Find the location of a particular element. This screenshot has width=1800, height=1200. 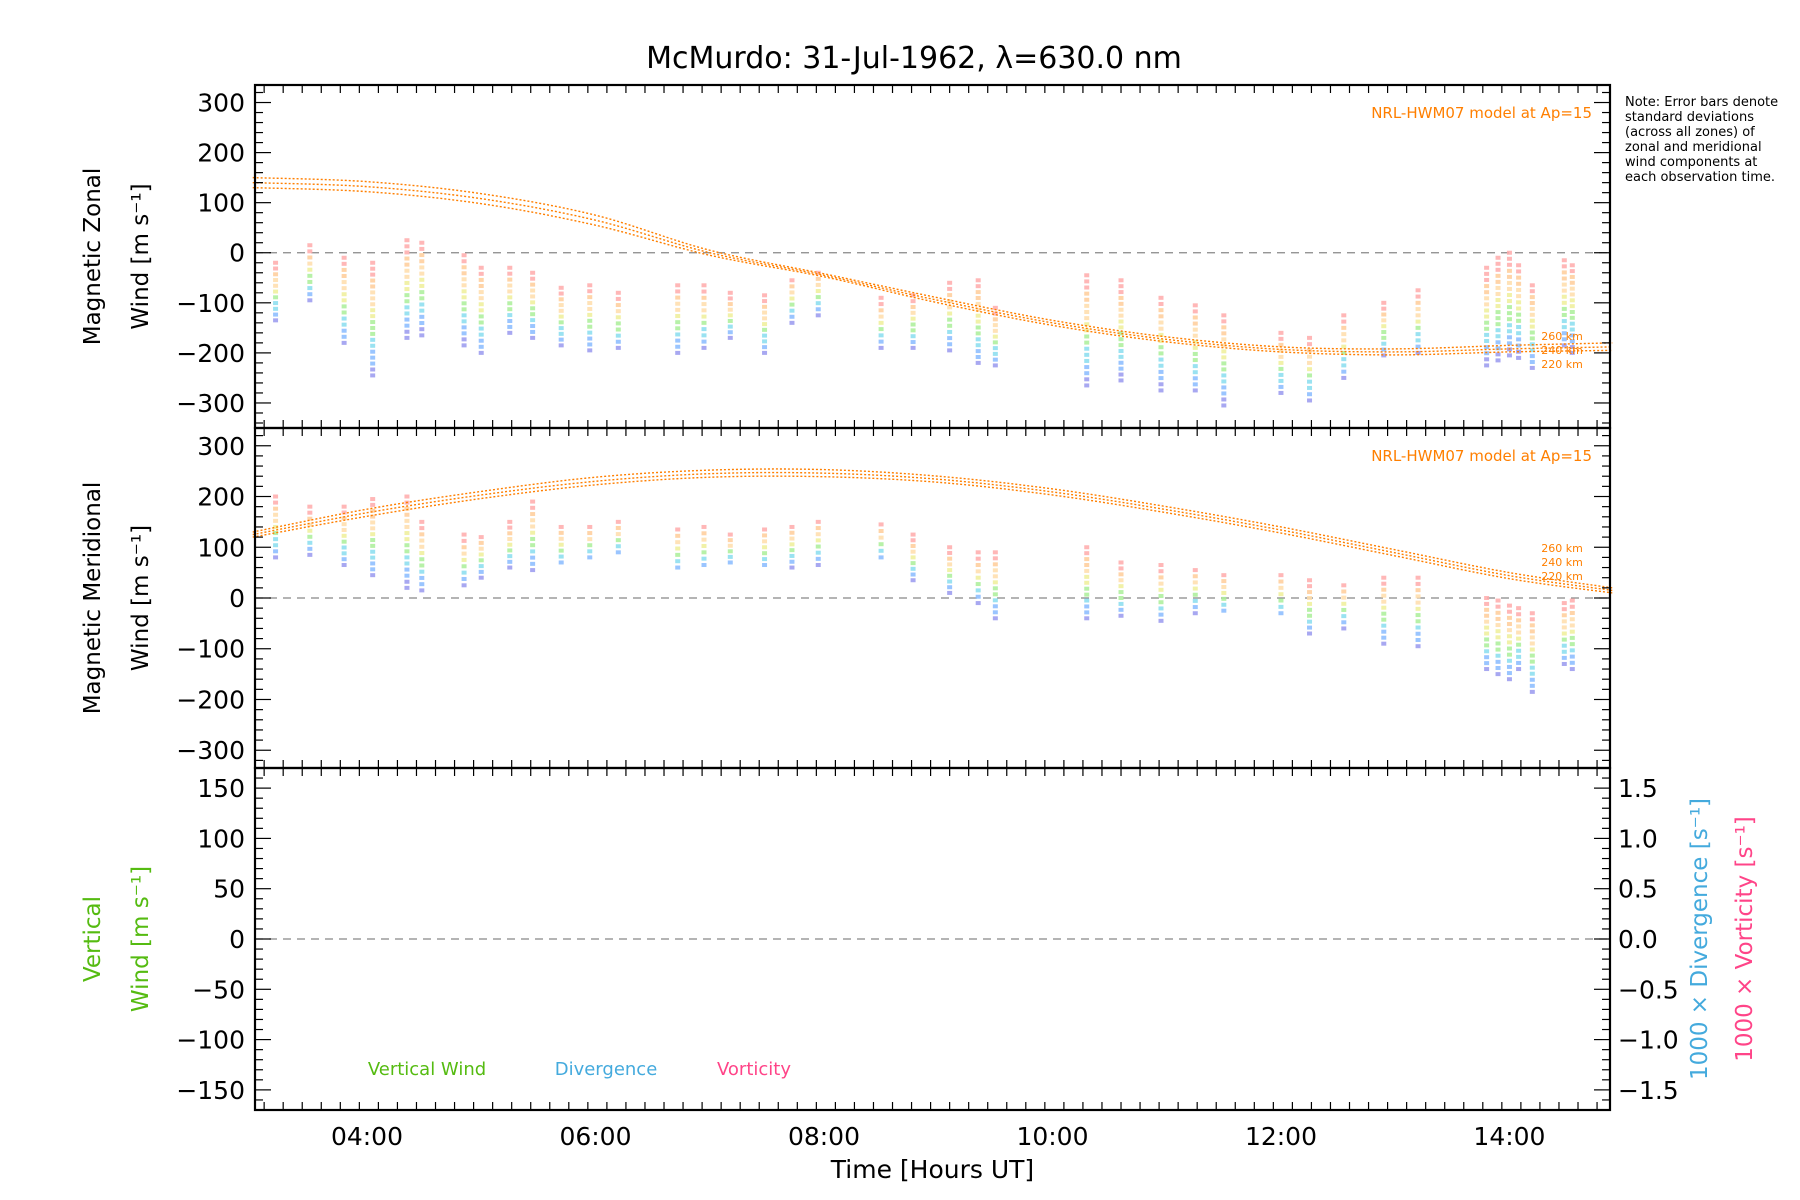

y-tick-label: 200 is located at coordinates (221, 153).